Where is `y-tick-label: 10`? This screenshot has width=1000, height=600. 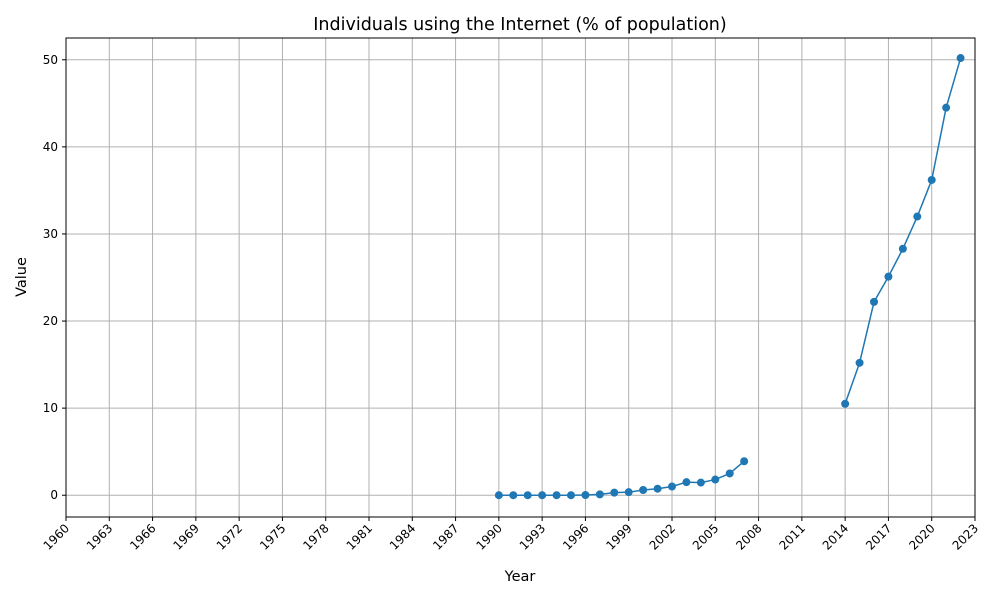
y-tick-label: 10 is located at coordinates (50, 408).